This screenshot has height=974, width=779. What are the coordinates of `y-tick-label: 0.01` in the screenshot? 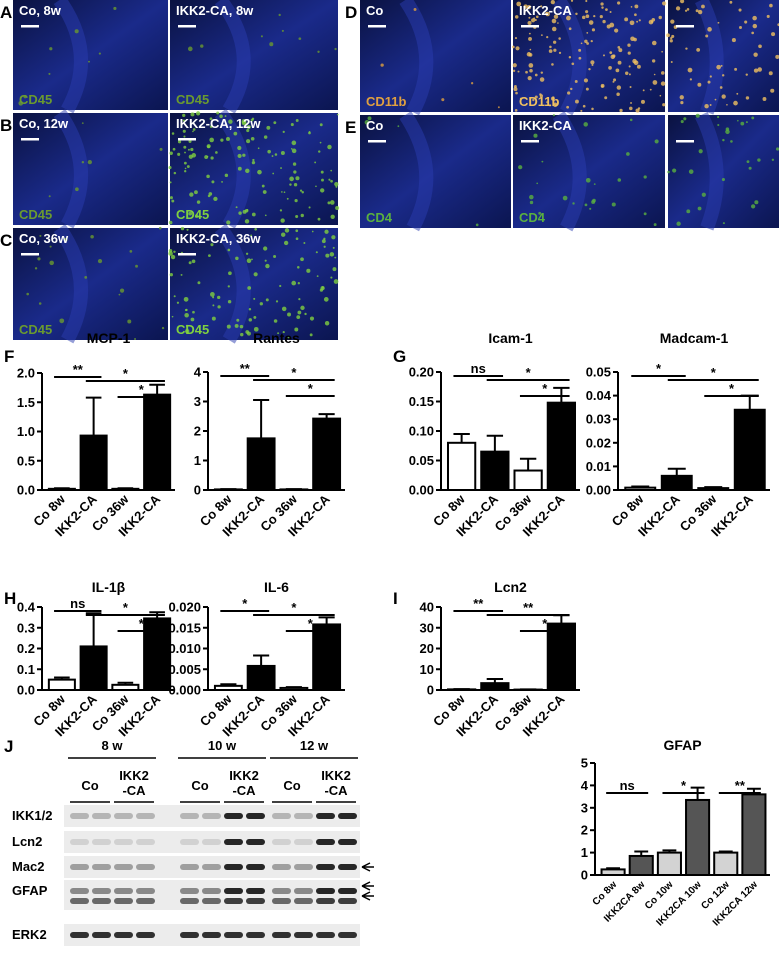 It's located at (598, 466).